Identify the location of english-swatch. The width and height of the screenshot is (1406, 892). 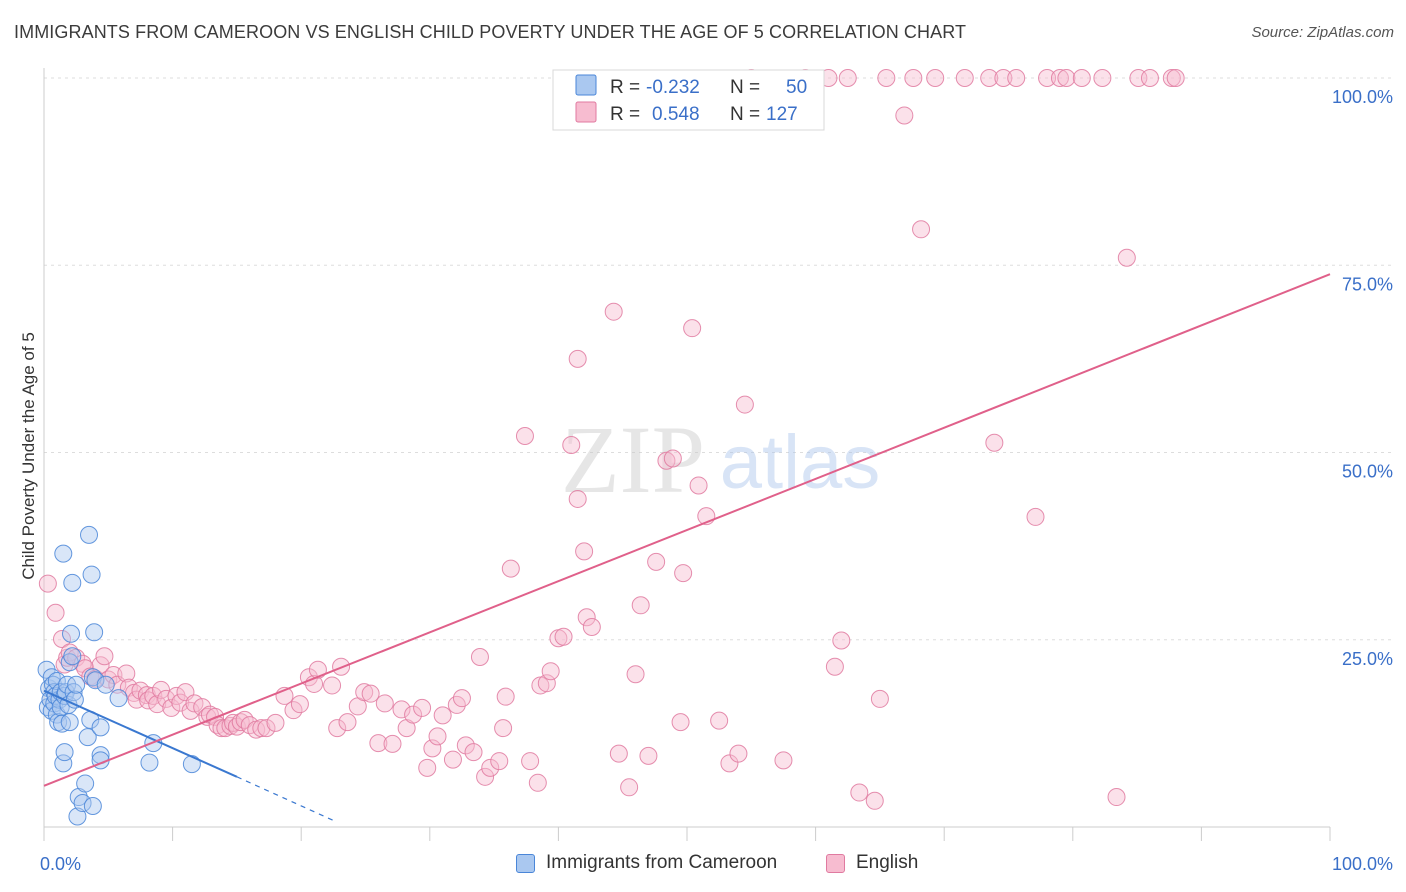
(835, 863).